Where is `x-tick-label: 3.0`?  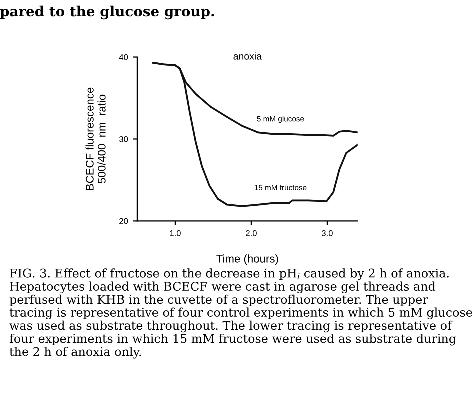 x-tick-label: 3.0 is located at coordinates (327, 233).